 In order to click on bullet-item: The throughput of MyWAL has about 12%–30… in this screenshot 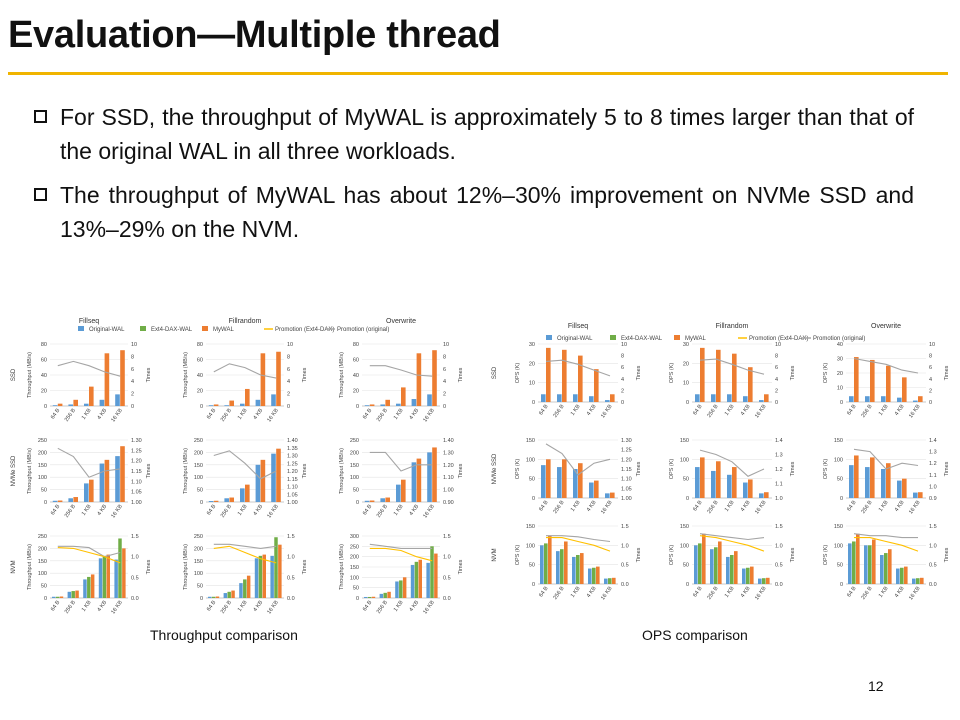, I will do `click(474, 212)`.